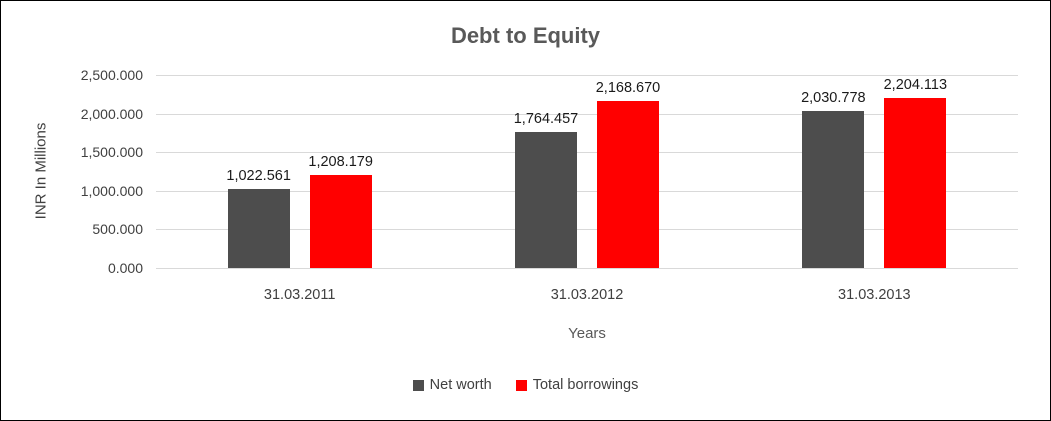 This screenshot has height=421, width=1051. I want to click on legend-item-total-borrowings: Total borrowings, so click(577, 385).